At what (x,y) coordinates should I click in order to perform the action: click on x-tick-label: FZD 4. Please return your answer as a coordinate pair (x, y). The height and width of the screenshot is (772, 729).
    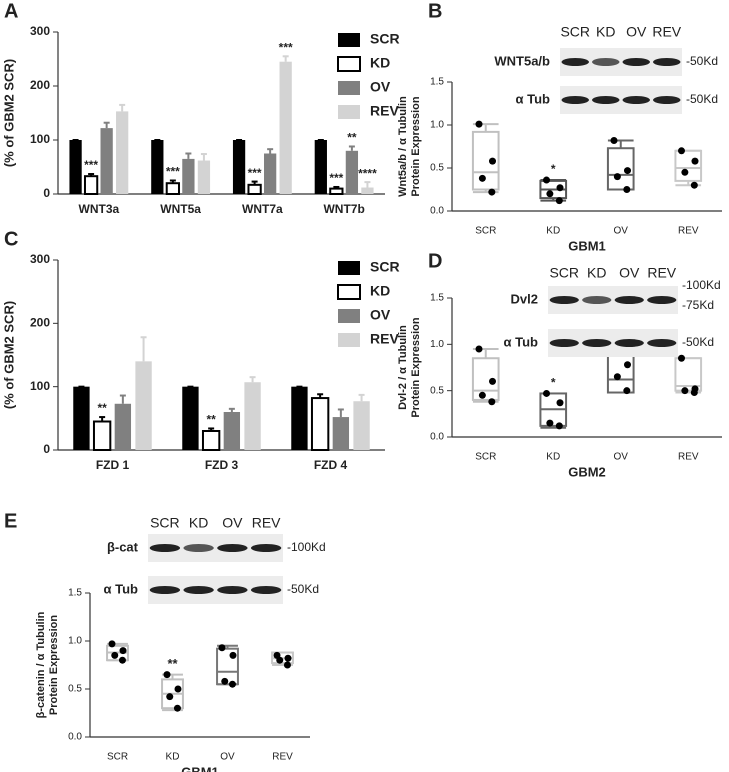
    Looking at the image, I should click on (331, 465).